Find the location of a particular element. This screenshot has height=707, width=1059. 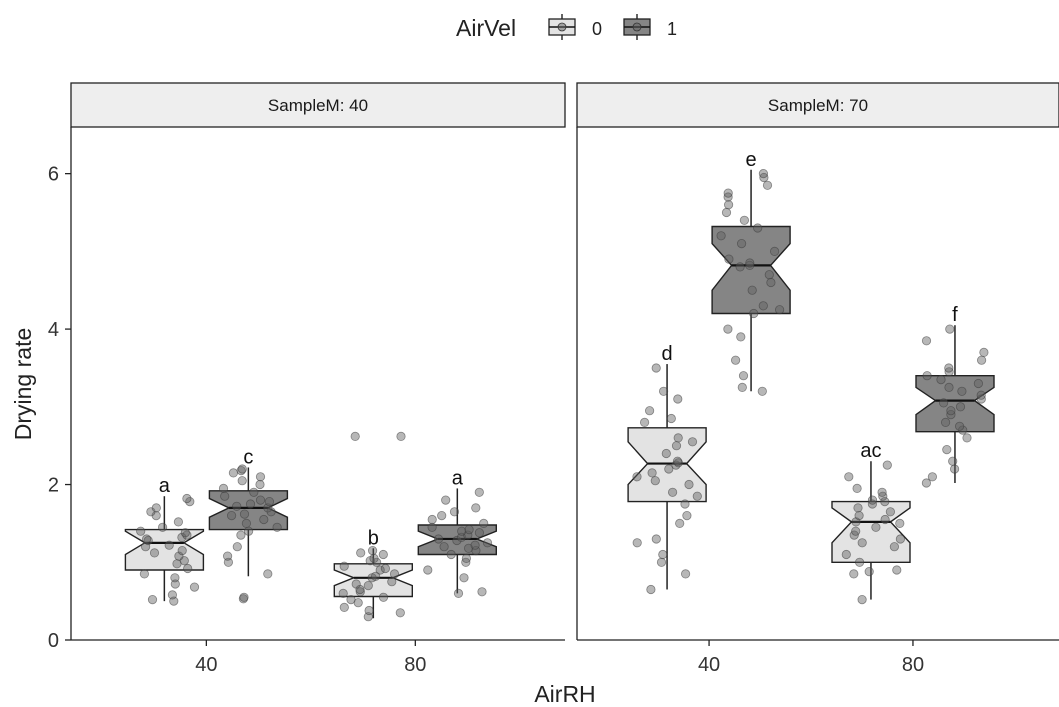

x-tick-label: 40 is located at coordinates (709, 665).